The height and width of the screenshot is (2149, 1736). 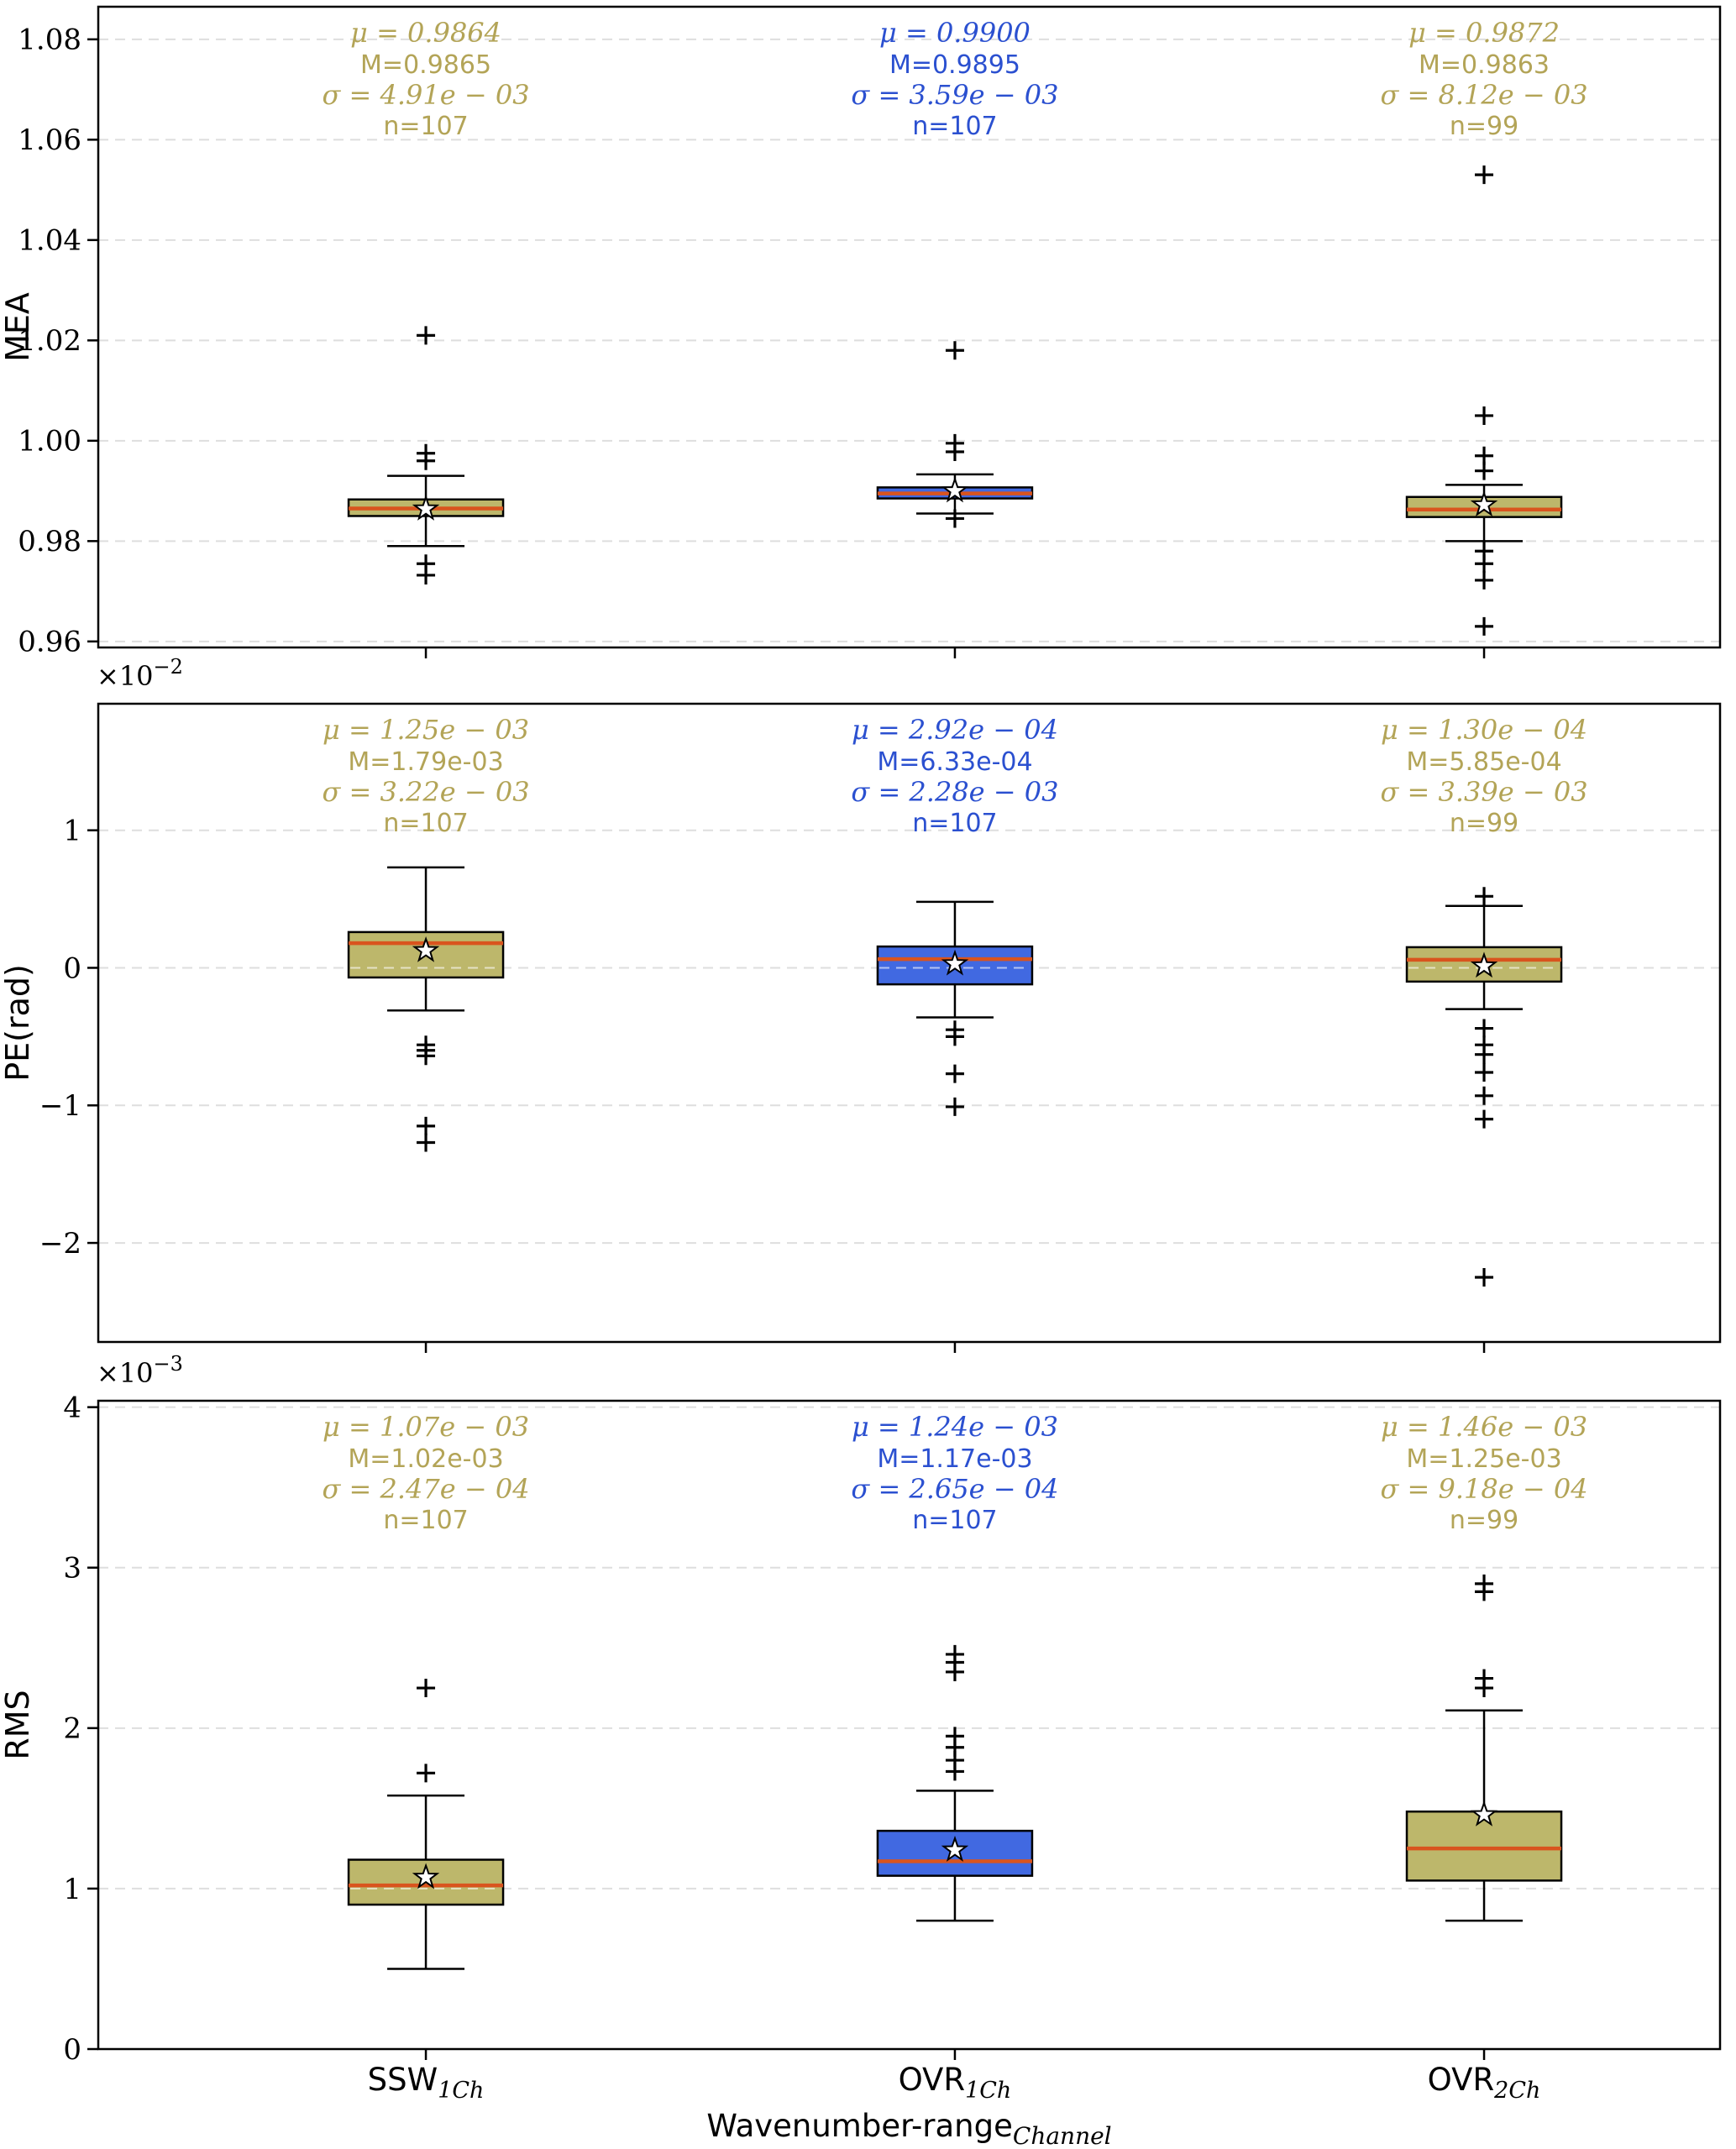 What do you see at coordinates (72, 1729) in the screenshot?
I see `y-tick-label: 2` at bounding box center [72, 1729].